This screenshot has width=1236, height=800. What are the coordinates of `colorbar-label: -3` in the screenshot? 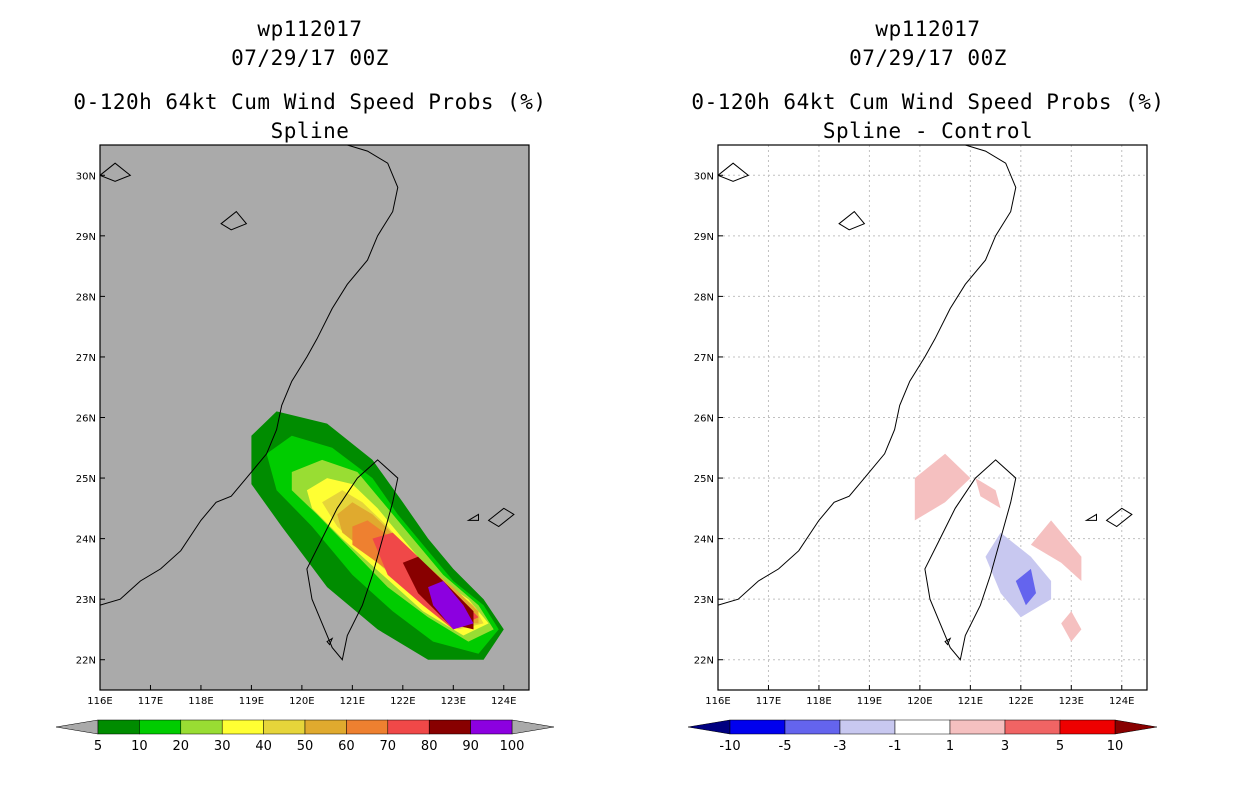 It's located at (840, 746).